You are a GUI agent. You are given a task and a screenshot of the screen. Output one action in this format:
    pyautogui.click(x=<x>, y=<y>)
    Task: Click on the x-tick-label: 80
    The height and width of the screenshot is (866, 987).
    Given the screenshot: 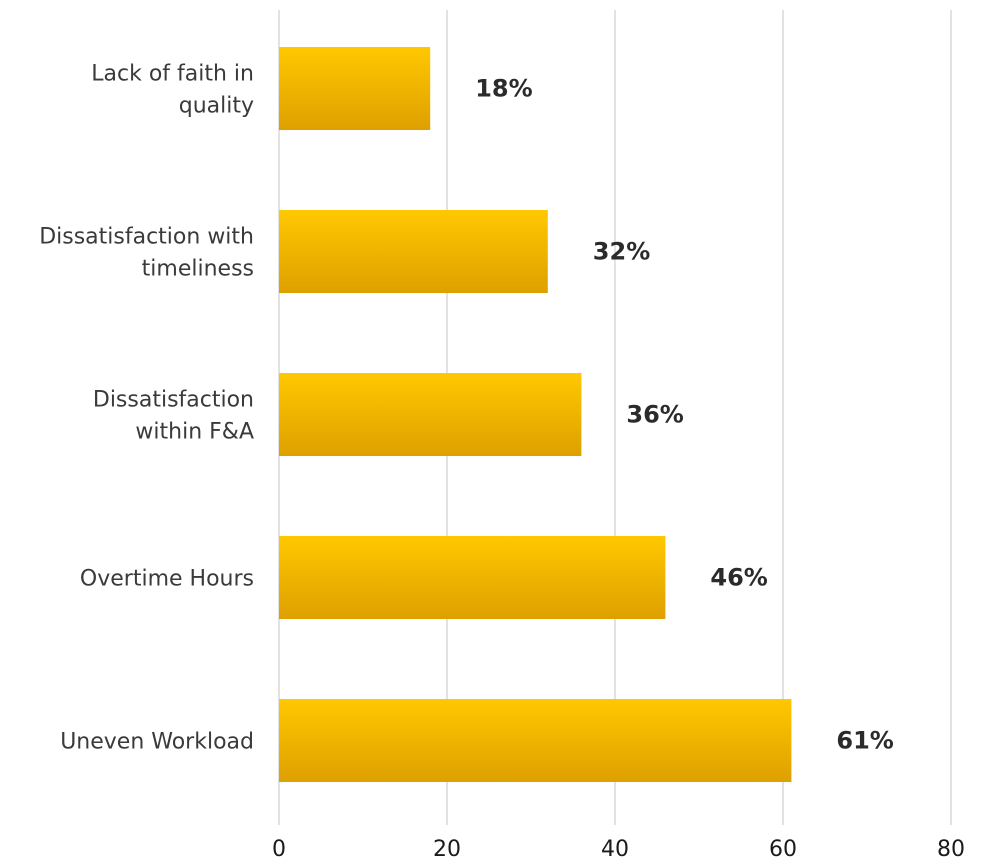 What is the action you would take?
    pyautogui.click(x=951, y=849)
    